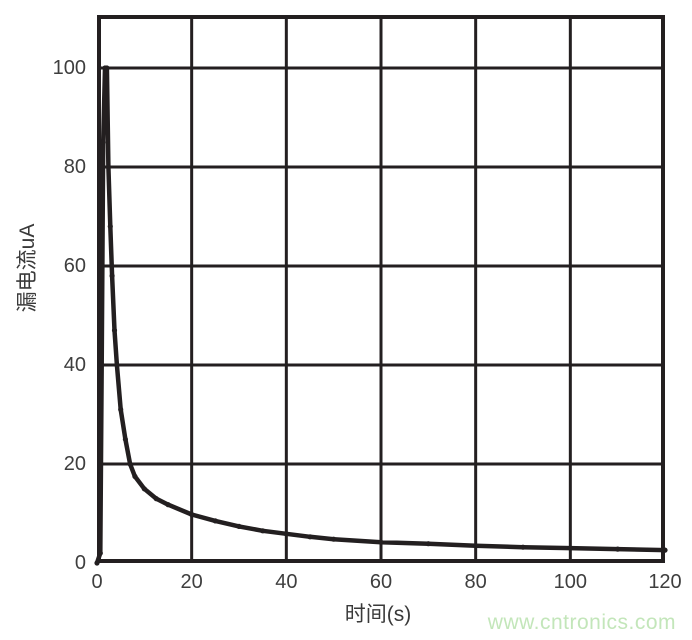  Describe the element at coordinates (69, 68) in the screenshot. I see `y-tick-label: 100` at that location.